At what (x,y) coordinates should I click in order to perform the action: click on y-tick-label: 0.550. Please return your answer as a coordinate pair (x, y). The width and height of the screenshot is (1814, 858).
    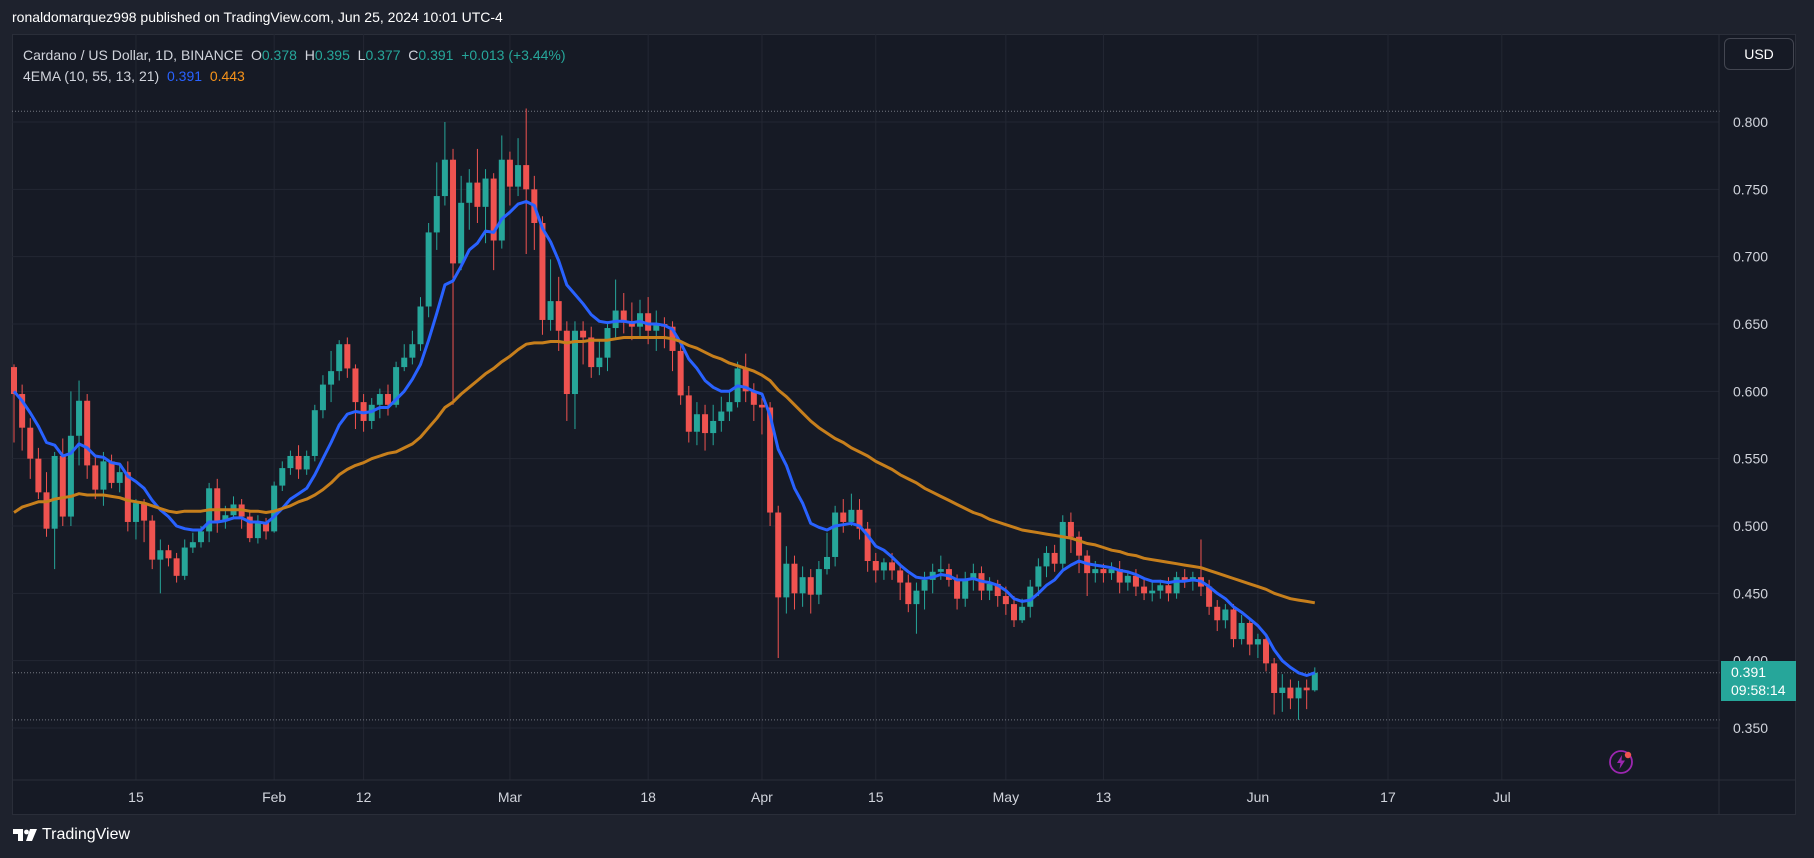
    Looking at the image, I should click on (1750, 459).